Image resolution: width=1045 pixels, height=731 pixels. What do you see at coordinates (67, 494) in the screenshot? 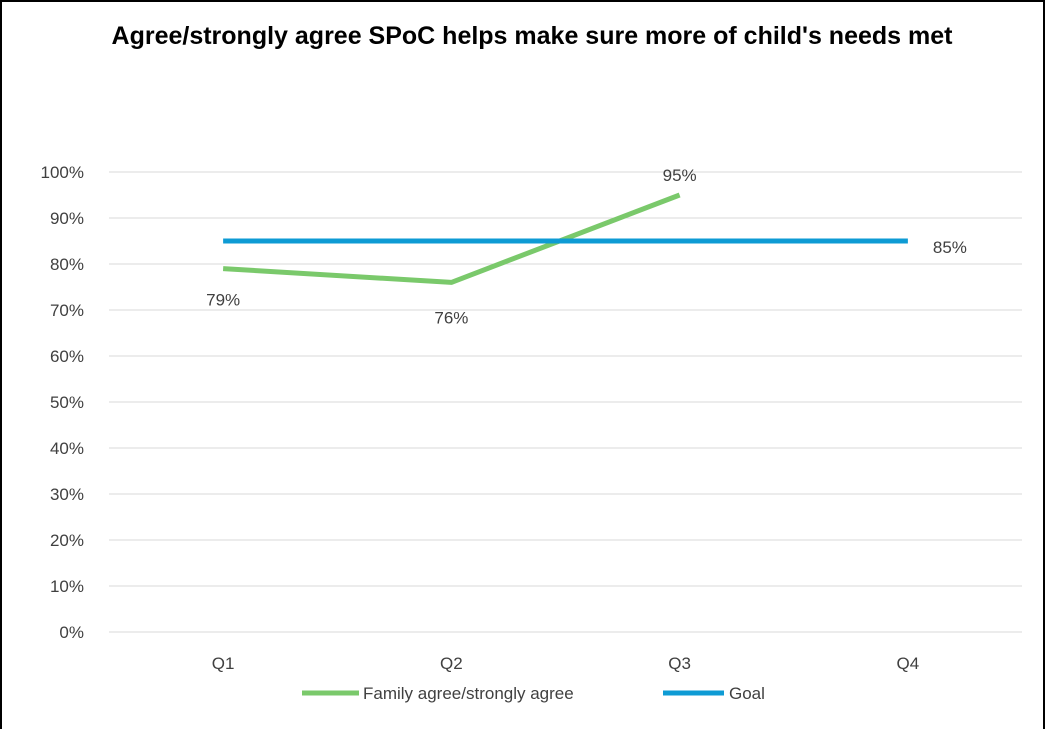
I see `y-tick-label: 30%` at bounding box center [67, 494].